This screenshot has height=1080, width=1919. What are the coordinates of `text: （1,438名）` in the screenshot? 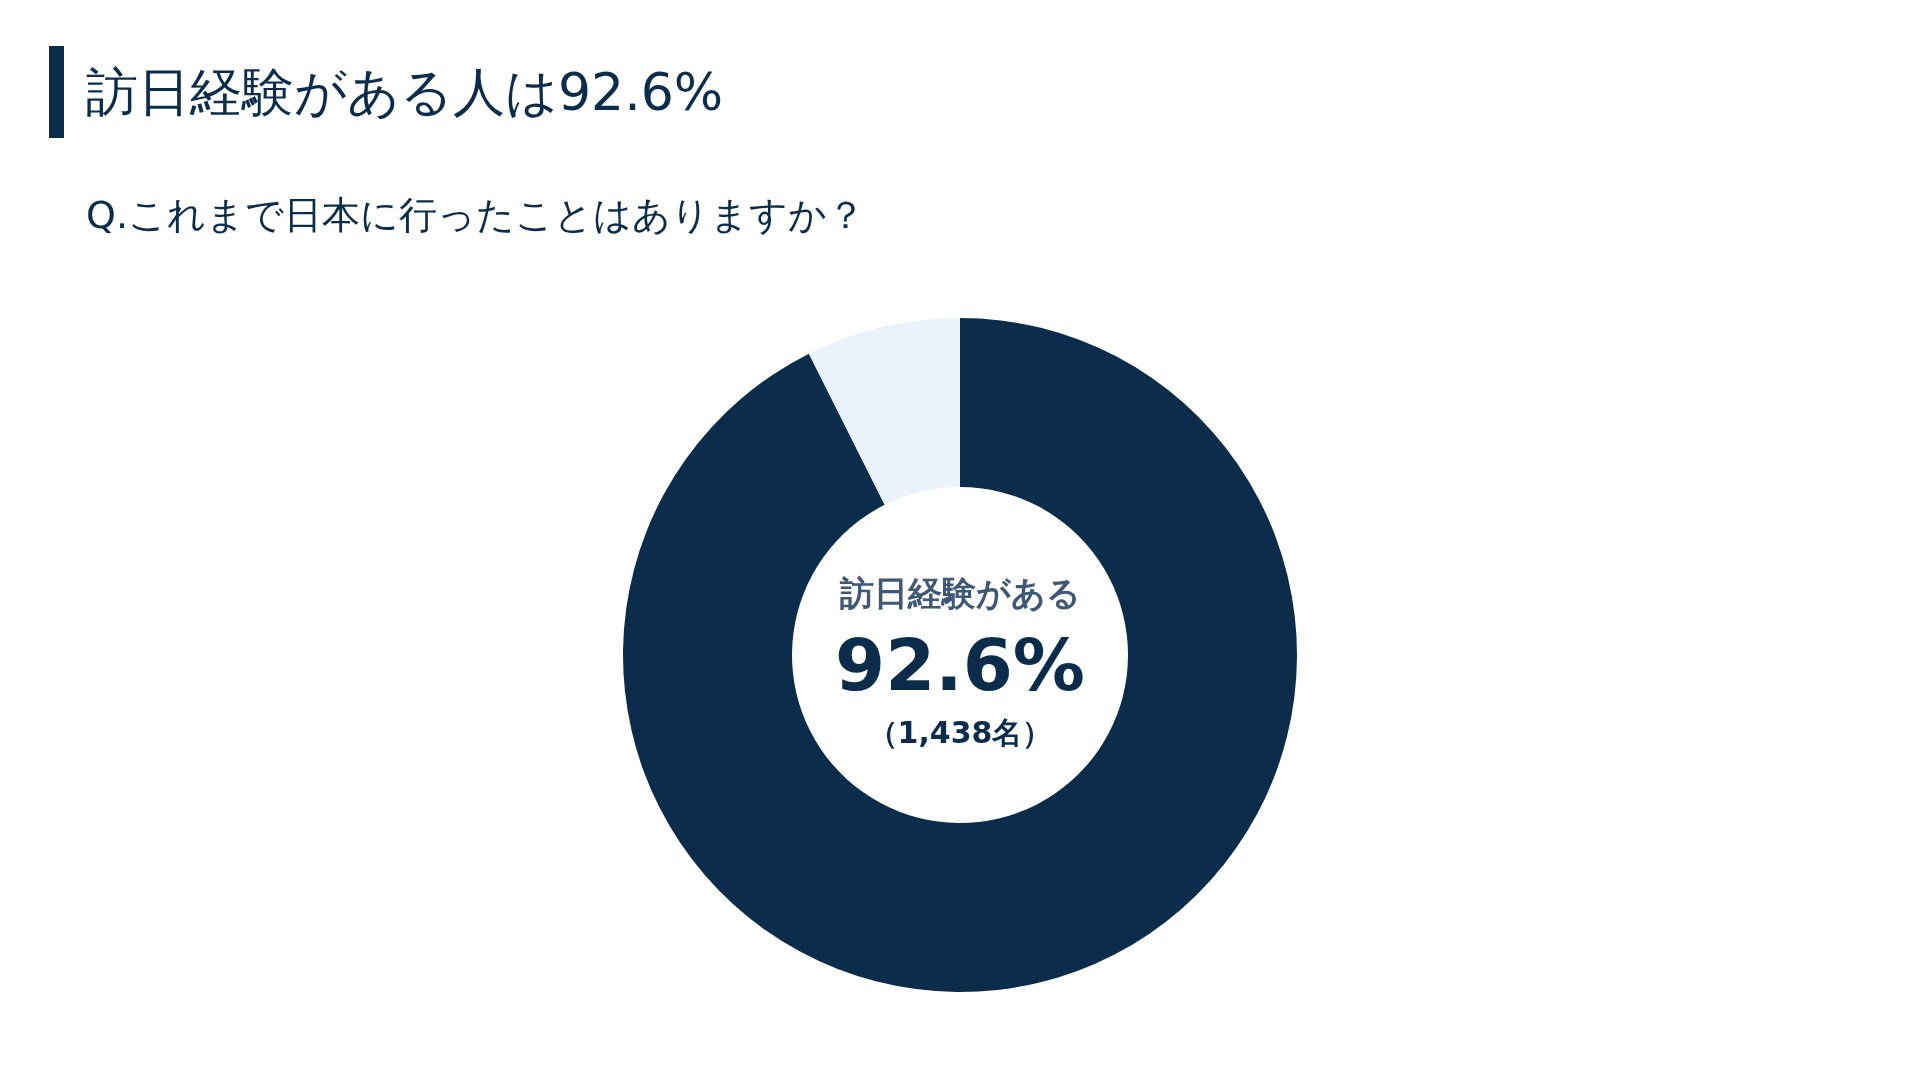 It's located at (960, 732).